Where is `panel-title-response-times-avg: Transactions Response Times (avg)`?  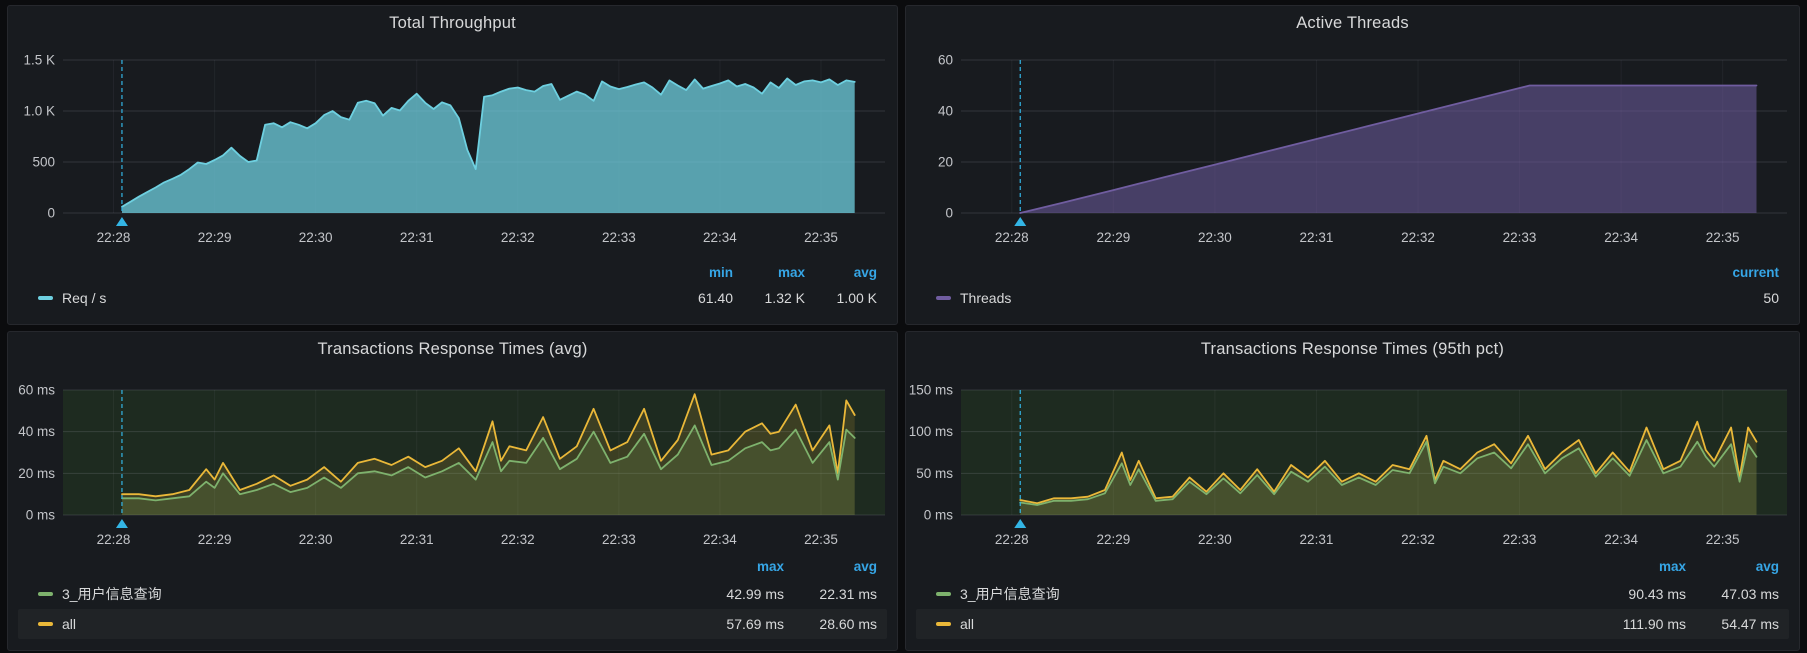
panel-title-response-times-avg: Transactions Response Times (avg) is located at coordinates (452, 348).